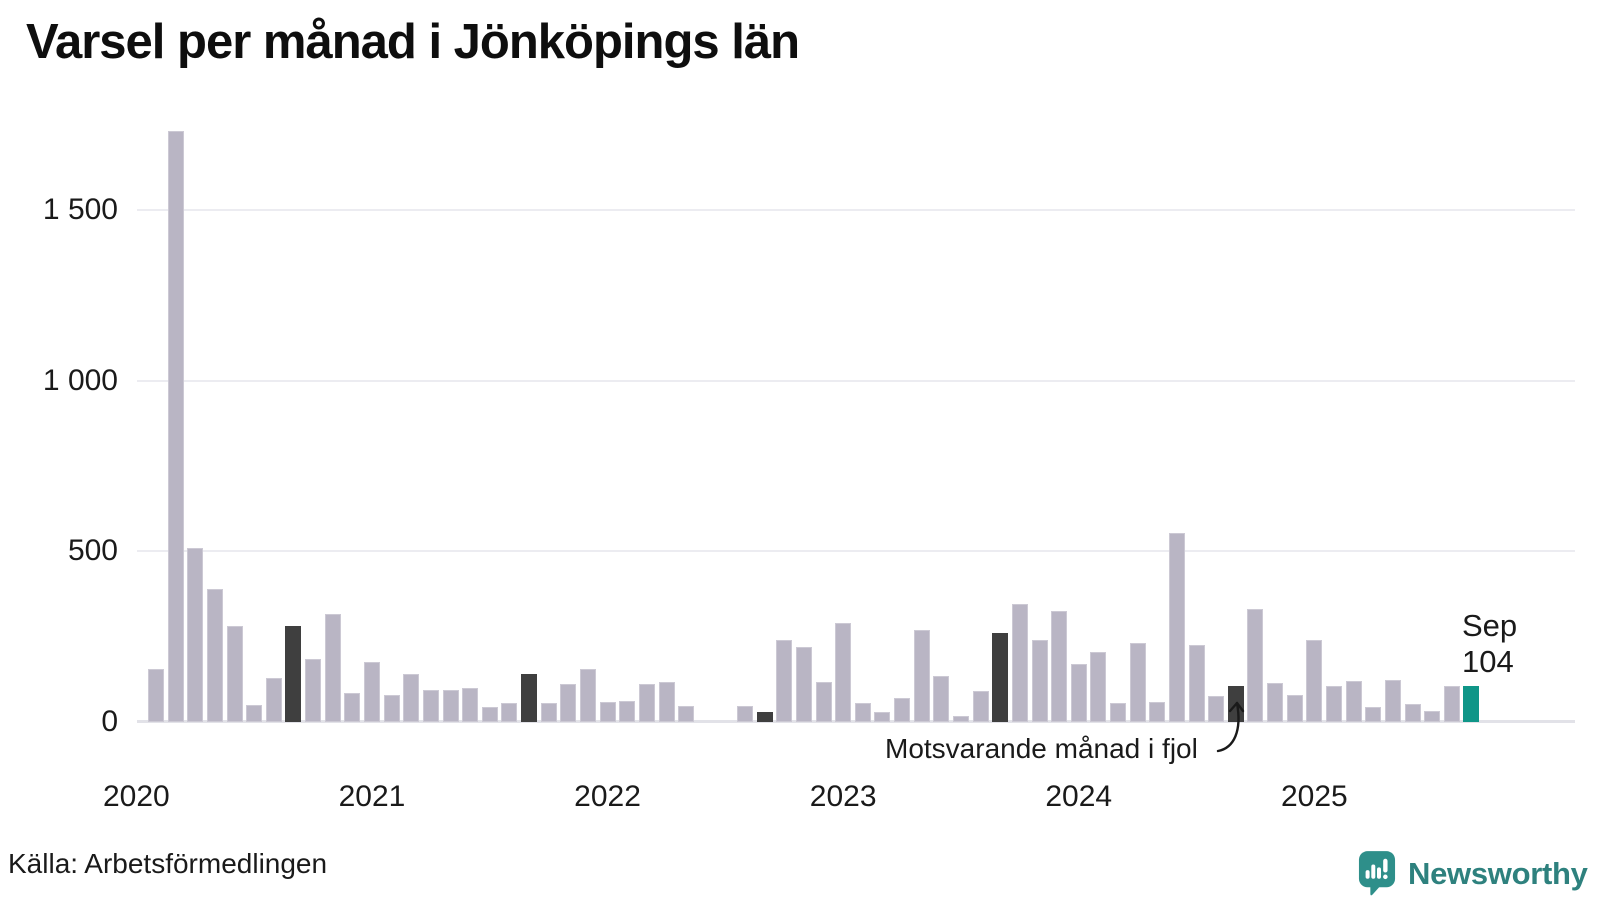  Describe the element at coordinates (843, 796) in the screenshot. I see `x-axis-year-2023: 2023` at that location.